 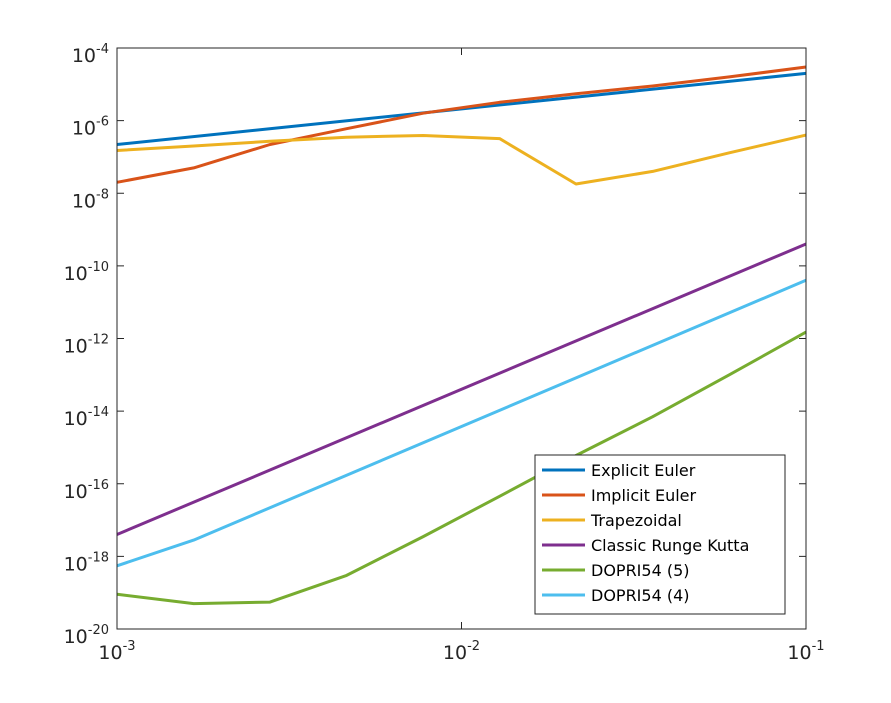 What do you see at coordinates (102, 122) in the screenshot?
I see `y-tick-label-exponent: -6` at bounding box center [102, 122].